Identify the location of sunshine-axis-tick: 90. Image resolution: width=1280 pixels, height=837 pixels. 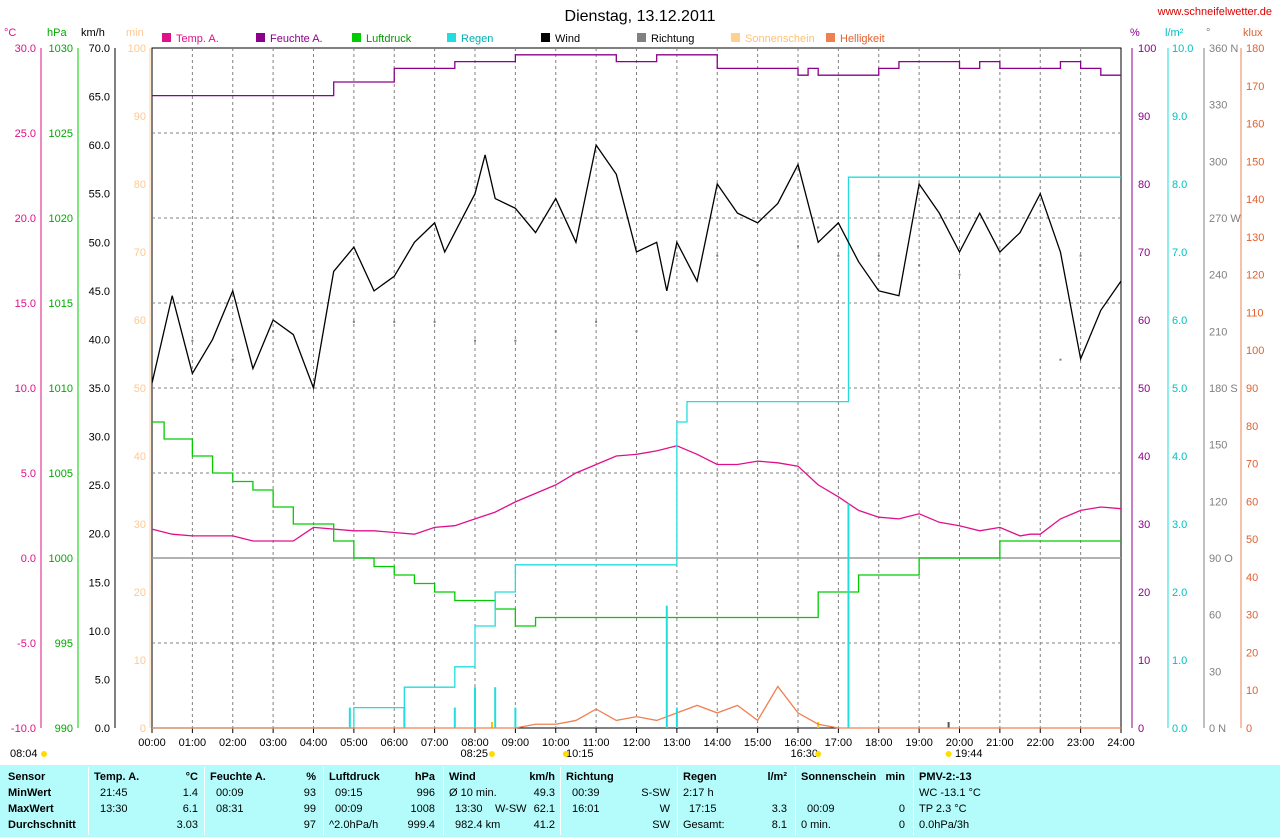
(140, 117).